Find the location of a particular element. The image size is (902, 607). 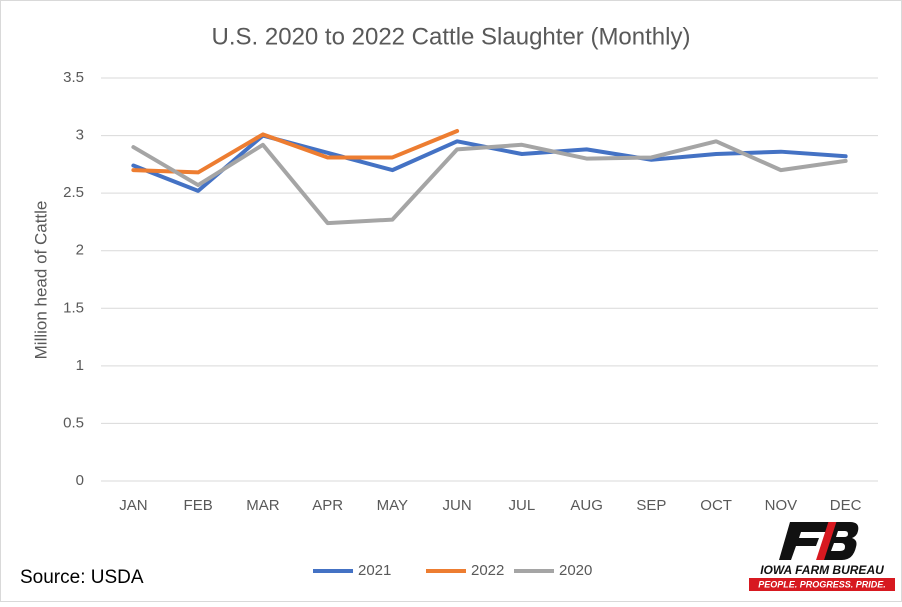

x-tick-label: OCT is located at coordinates (716, 505).